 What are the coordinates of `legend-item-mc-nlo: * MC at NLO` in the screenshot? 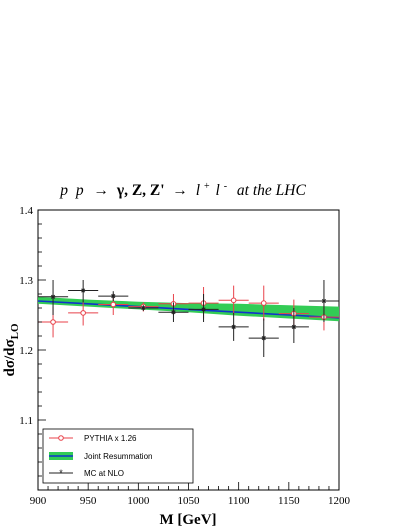 It's located at (86, 473).